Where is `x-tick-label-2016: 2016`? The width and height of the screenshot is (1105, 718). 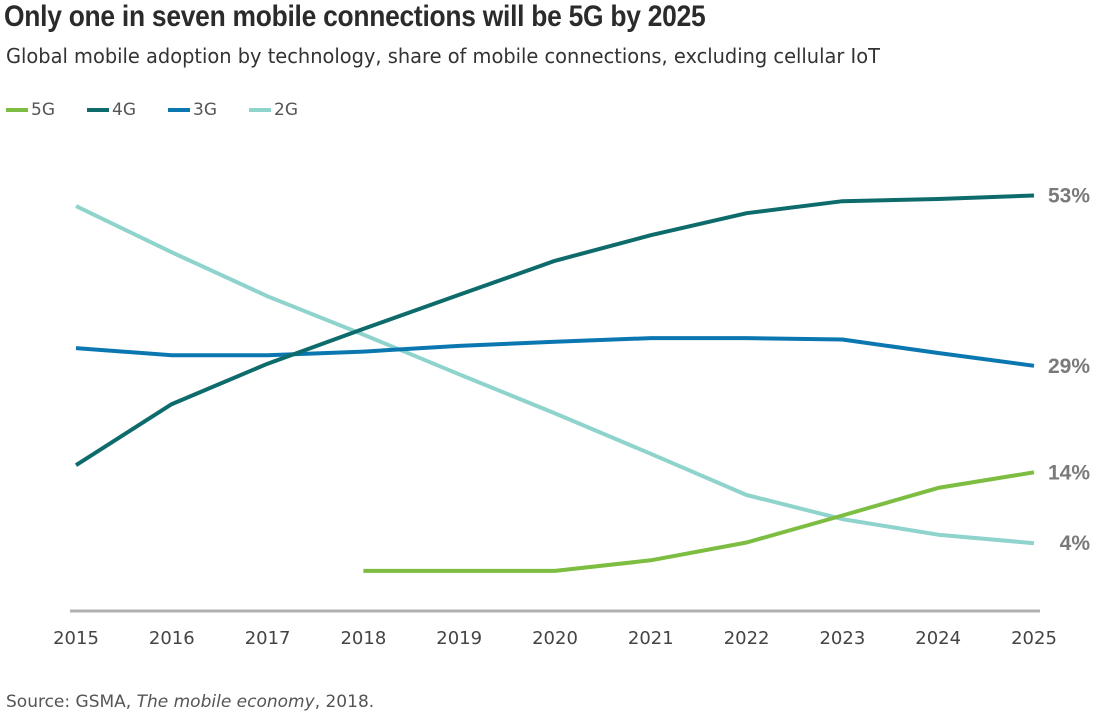 x-tick-label-2016: 2016 is located at coordinates (172, 638).